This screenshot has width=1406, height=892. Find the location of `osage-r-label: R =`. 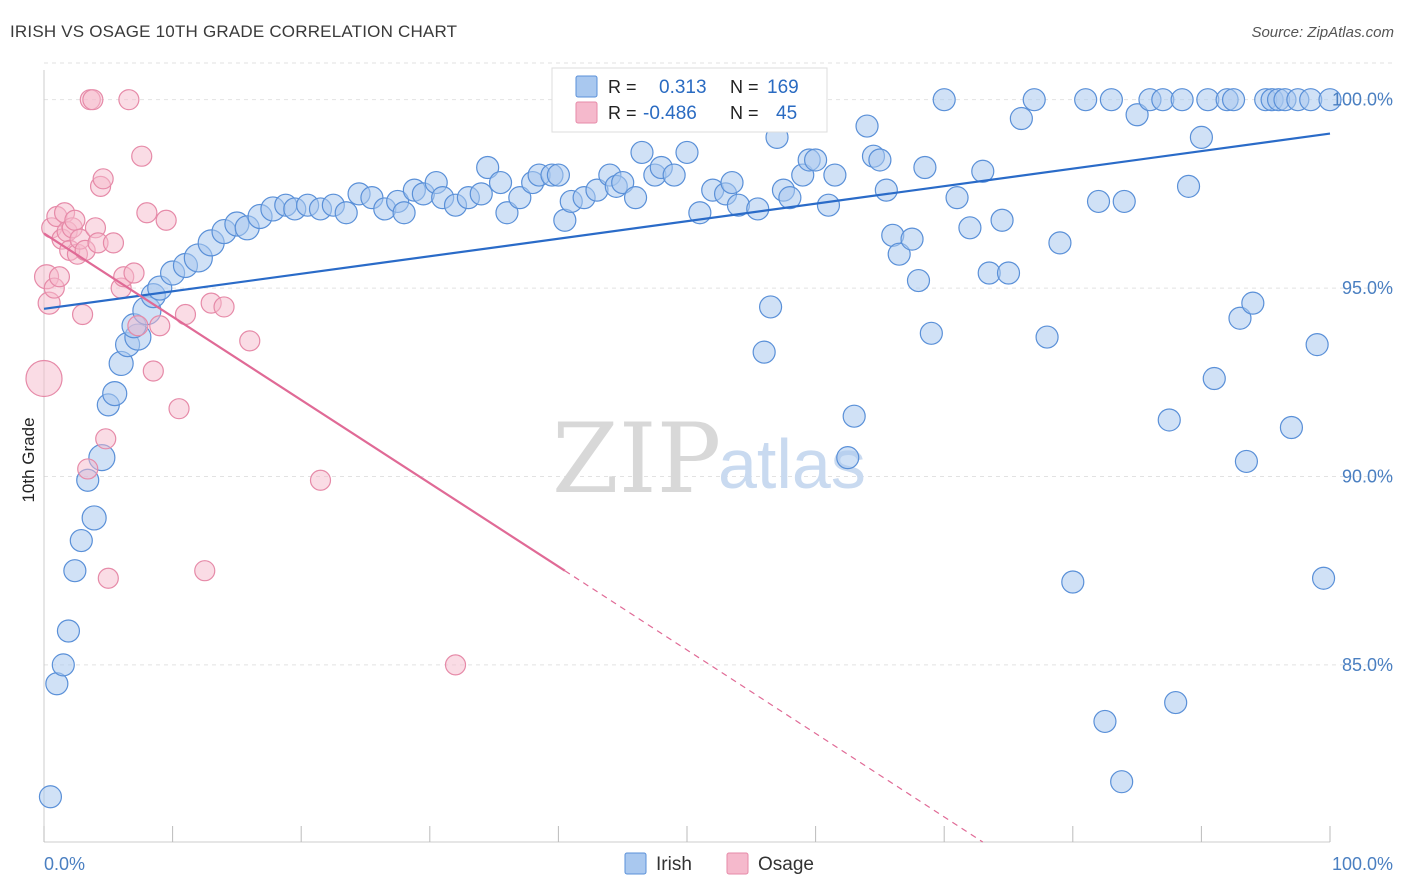

osage-r-label: R = is located at coordinates (622, 113).